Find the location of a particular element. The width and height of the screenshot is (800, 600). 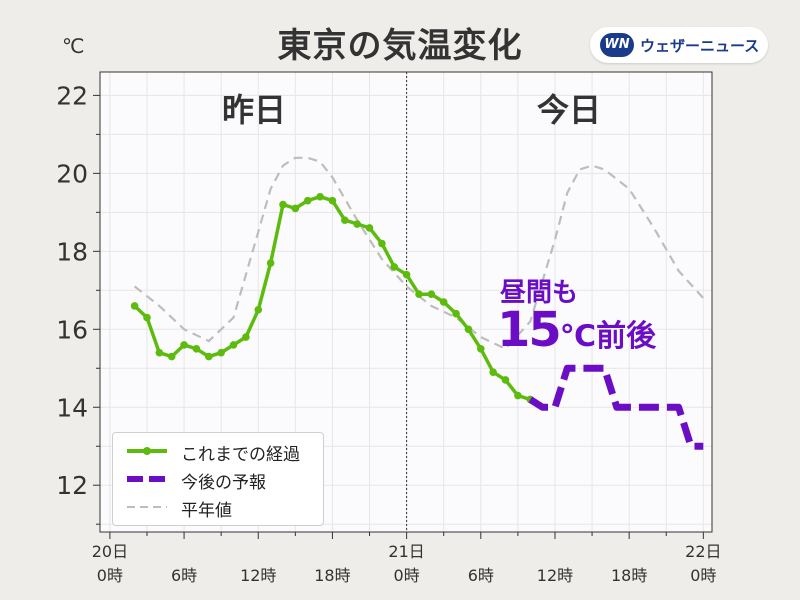

legend: これまでの経過 今後の予報 平年値 is located at coordinates (218, 479).